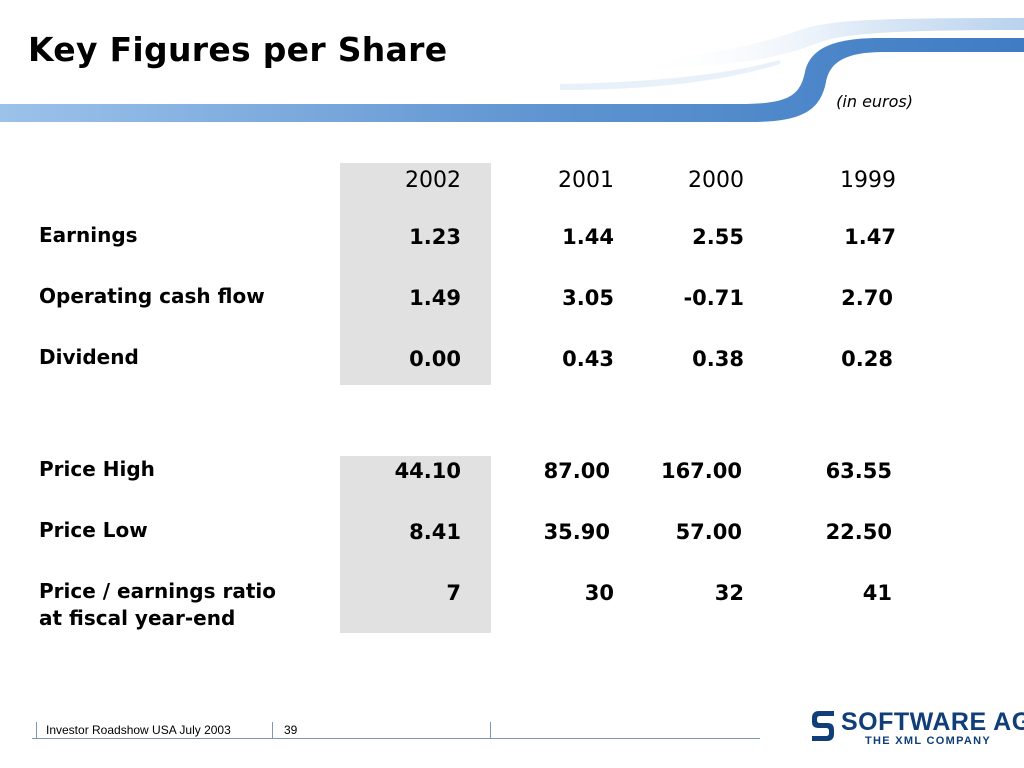  What do you see at coordinates (291, 730) in the screenshot?
I see `footer-page-number: 39` at bounding box center [291, 730].